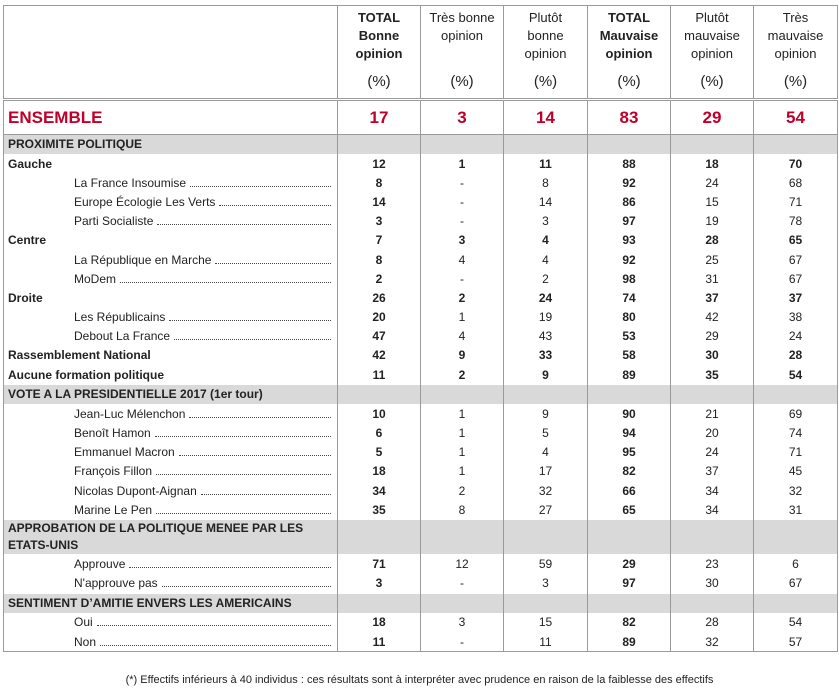  What do you see at coordinates (420, 564) in the screenshot?
I see `data-row: Approuve 71 12 59 29 23 6` at bounding box center [420, 564].